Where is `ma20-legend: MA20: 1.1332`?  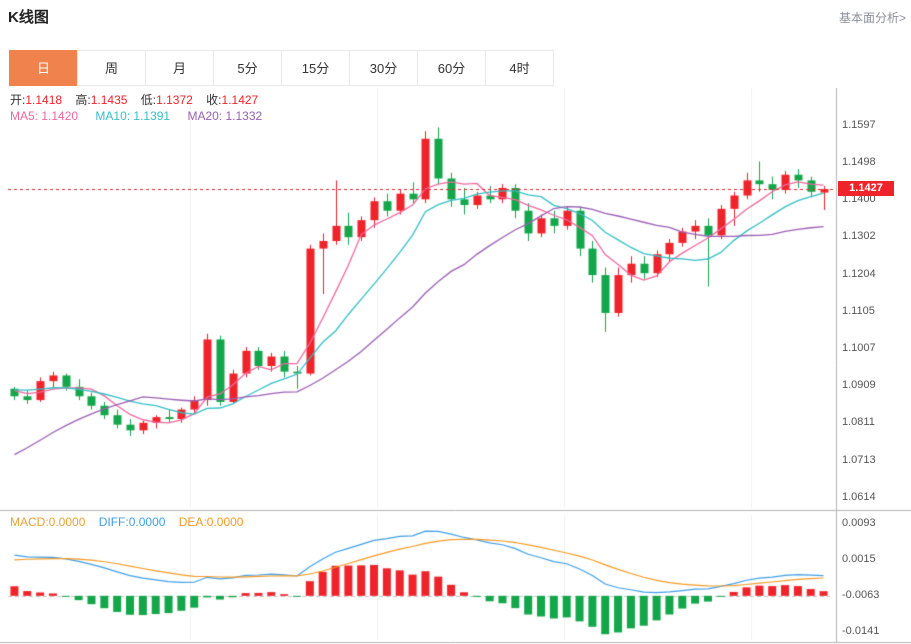 ma20-legend: MA20: 1.1332 is located at coordinates (225, 116).